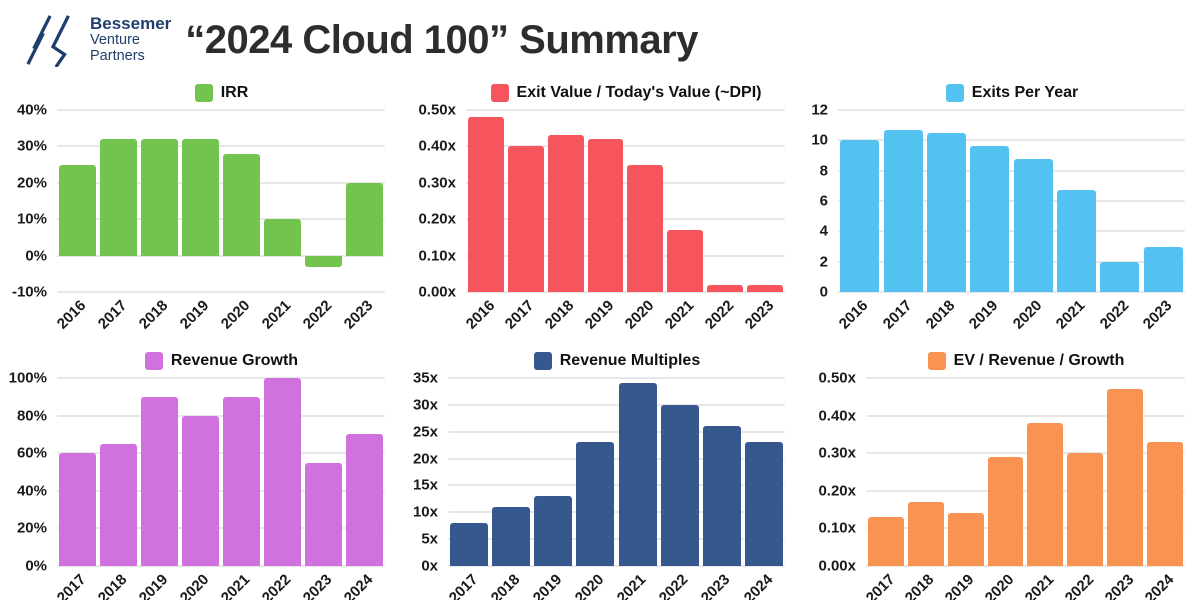  I want to click on legend-label: Revenue Multiples, so click(630, 360).